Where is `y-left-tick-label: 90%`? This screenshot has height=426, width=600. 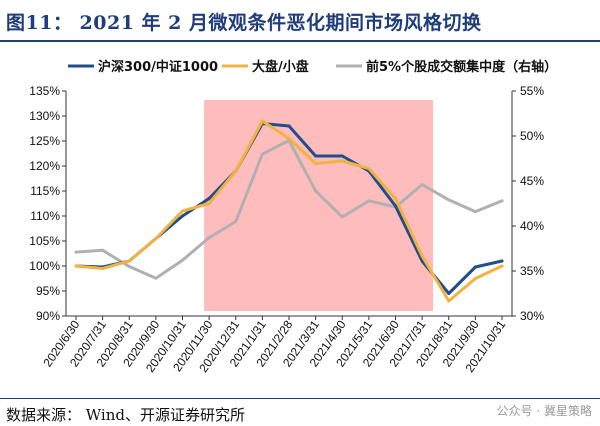 y-left-tick-label: 90% is located at coordinates (48, 316).